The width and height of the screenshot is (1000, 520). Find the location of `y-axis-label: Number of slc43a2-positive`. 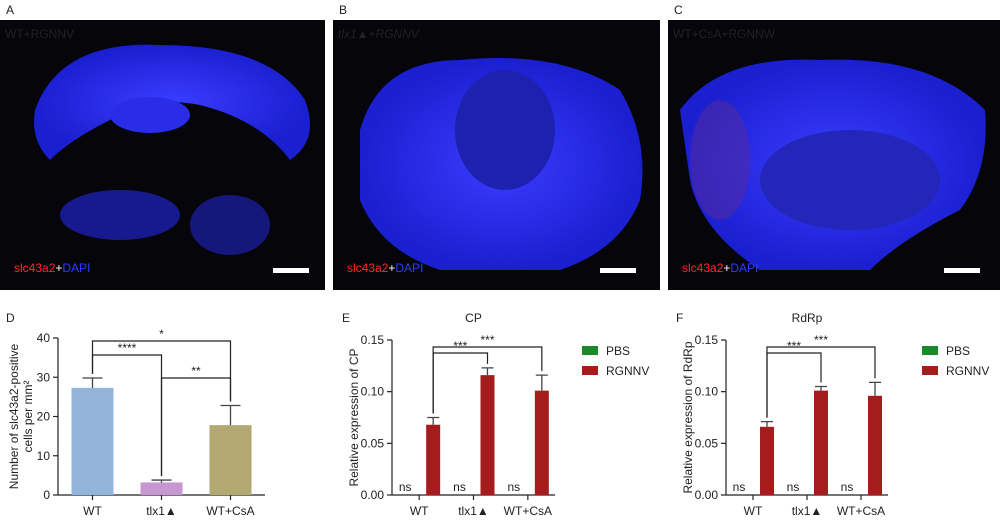

y-axis-label: Number of slc43a2-positive is located at coordinates (14, 416).